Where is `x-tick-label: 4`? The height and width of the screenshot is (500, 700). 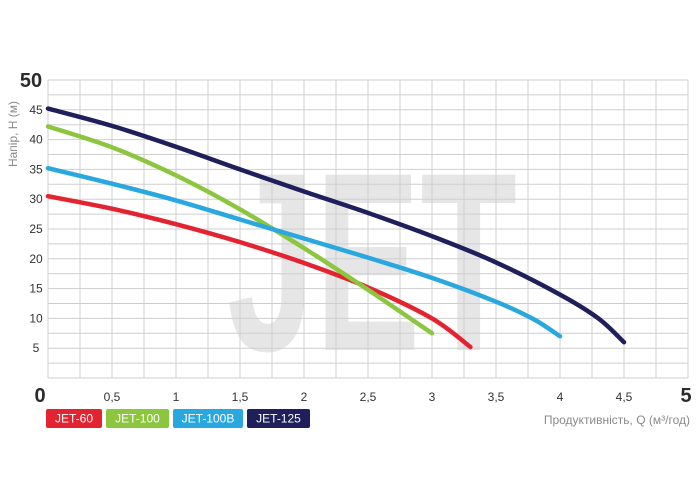 x-tick-label: 4 is located at coordinates (560, 397).